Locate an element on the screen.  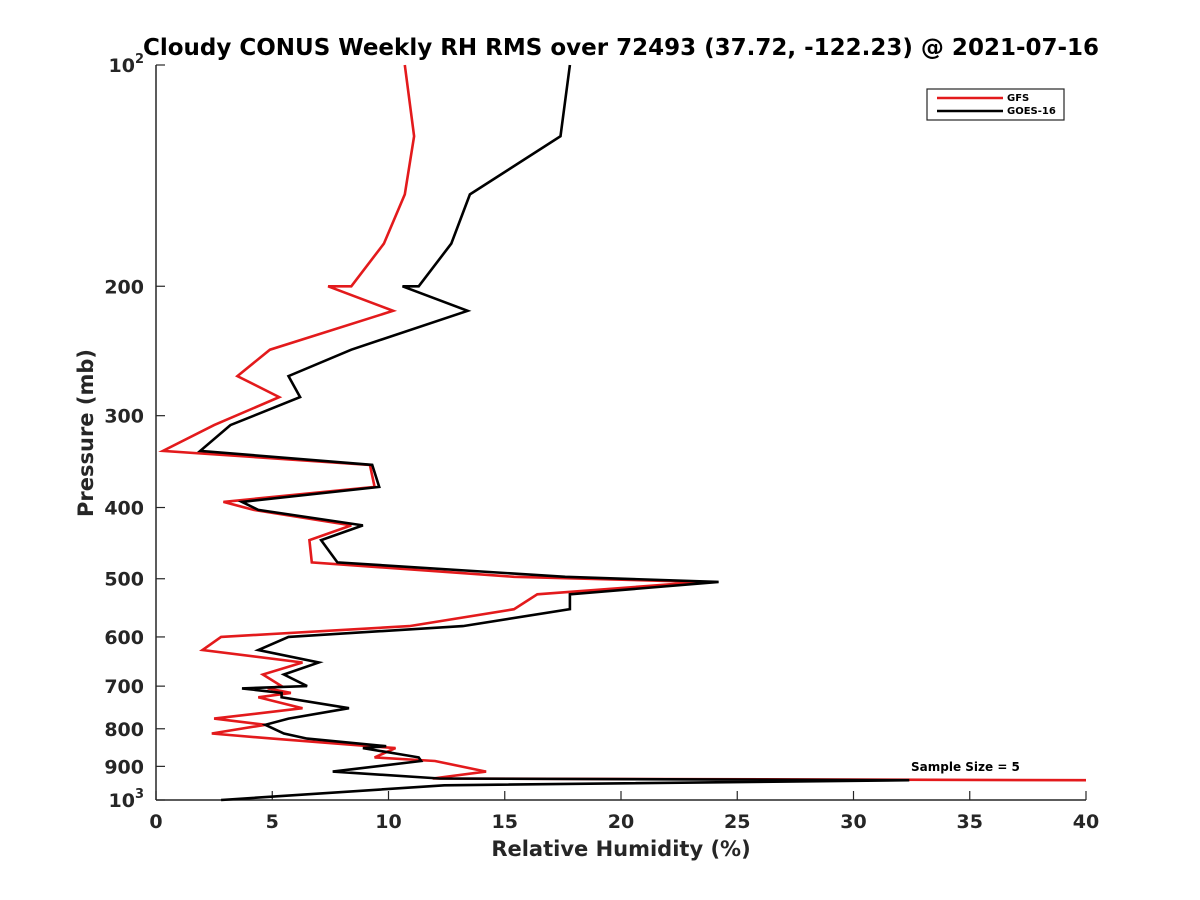
x-tick-label: 10 is located at coordinates (388, 822).